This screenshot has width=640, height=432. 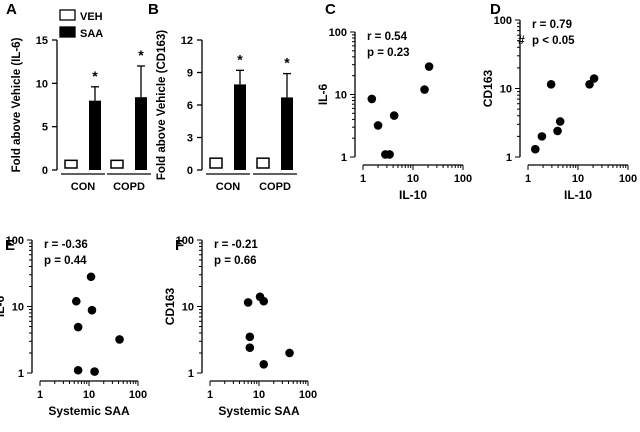 I want to click on legend-swatch-veh, so click(x=67, y=15).